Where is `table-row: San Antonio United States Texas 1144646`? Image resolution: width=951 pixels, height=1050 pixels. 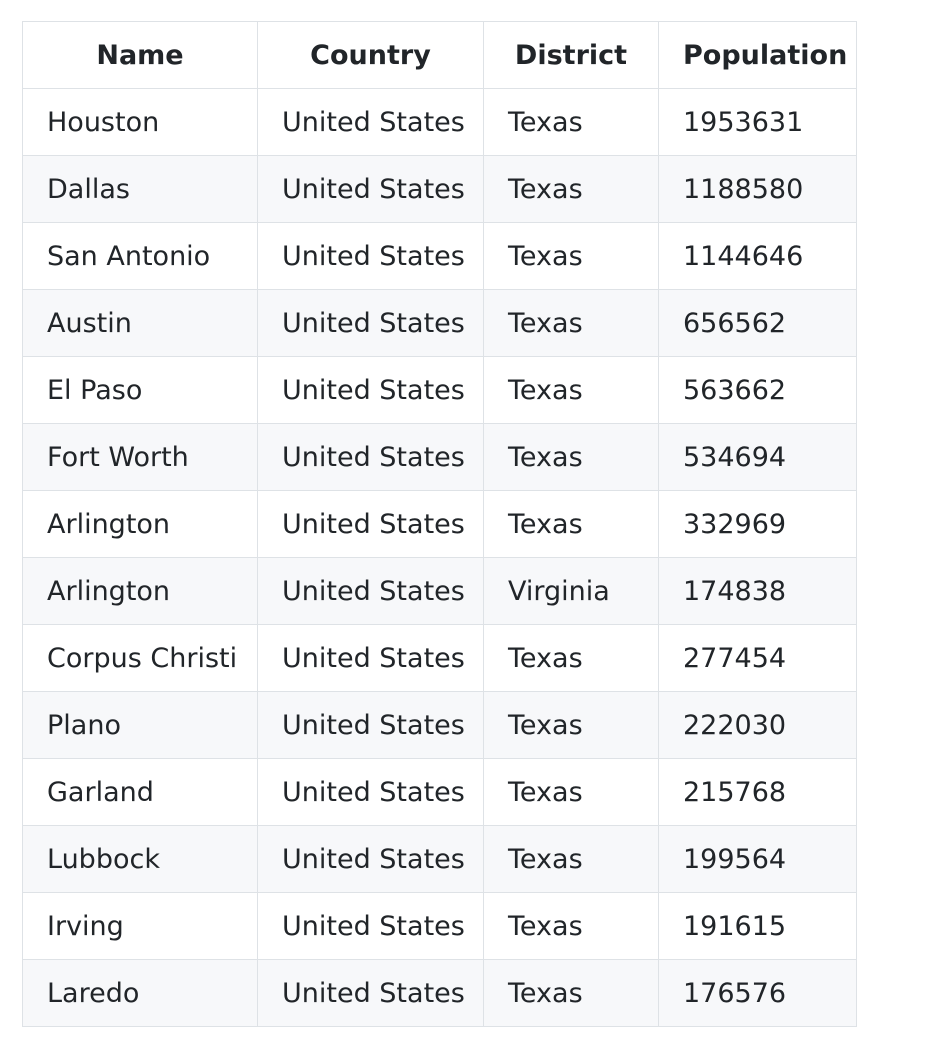 table-row: San Antonio United States Texas 1144646 is located at coordinates (439, 256).